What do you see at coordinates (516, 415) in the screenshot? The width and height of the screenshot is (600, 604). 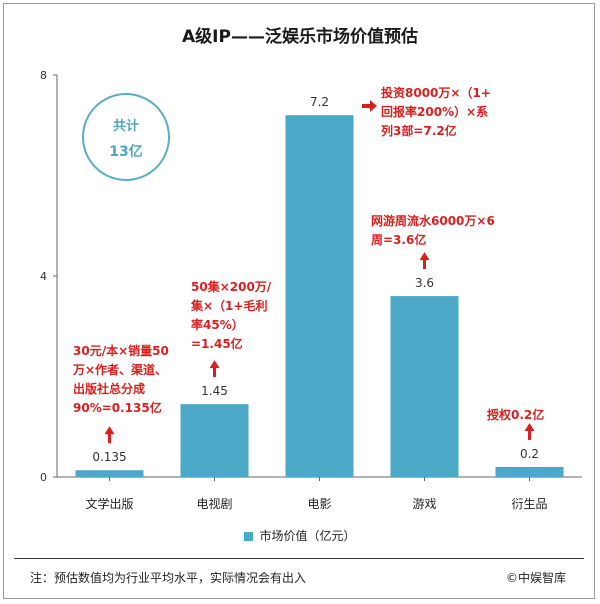 I see `annotation-yanshengpin: 授权0.2亿` at bounding box center [516, 415].